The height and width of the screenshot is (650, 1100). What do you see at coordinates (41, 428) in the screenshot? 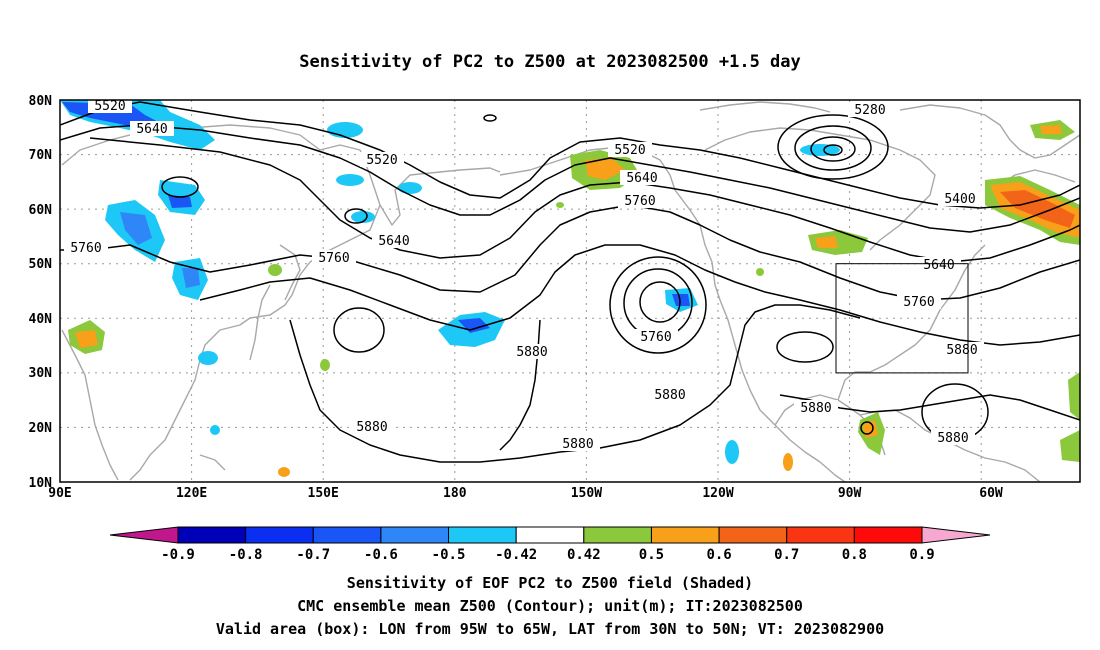
I see `lat-tick-label: 20N` at bounding box center [41, 428].